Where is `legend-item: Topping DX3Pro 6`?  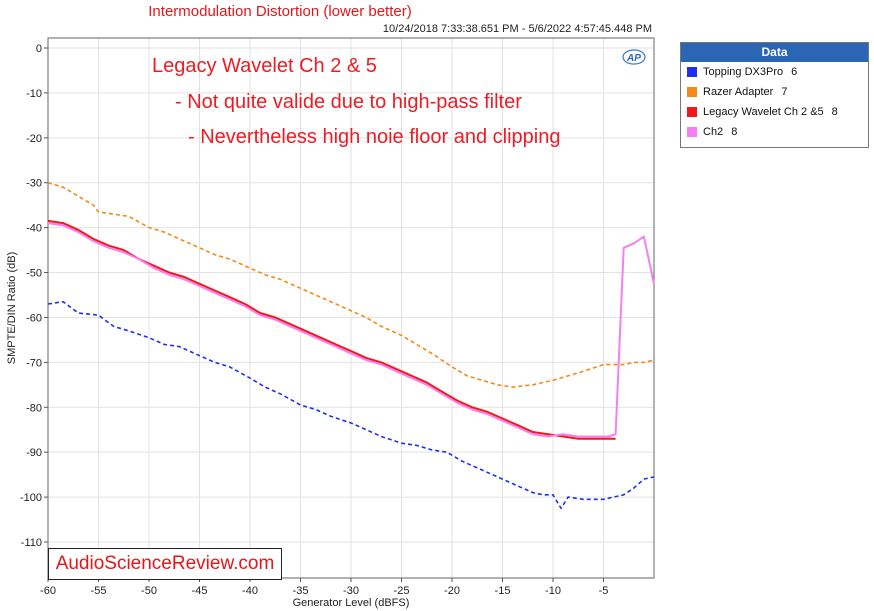 legend-item: Topping DX3Pro 6 is located at coordinates (774, 72).